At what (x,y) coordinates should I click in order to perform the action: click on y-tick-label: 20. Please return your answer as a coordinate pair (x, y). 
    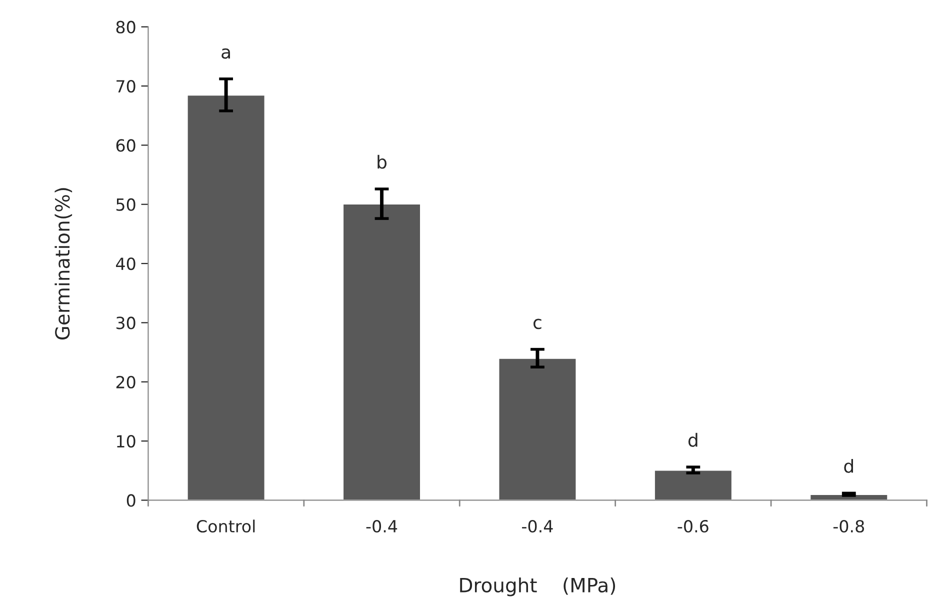
    Looking at the image, I should click on (126, 382).